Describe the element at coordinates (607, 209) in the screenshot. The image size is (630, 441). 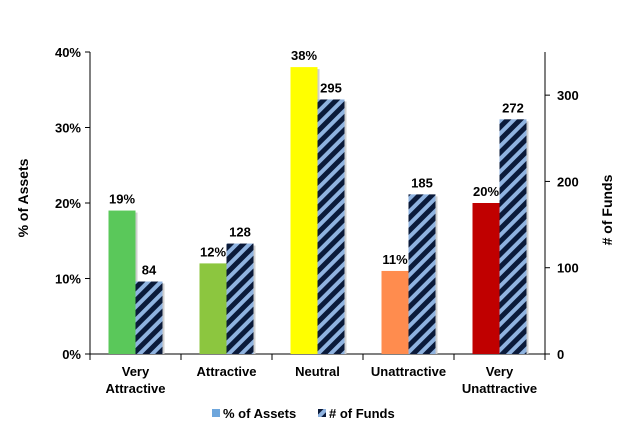
I see `y2-axis-title: # of Funds` at that location.